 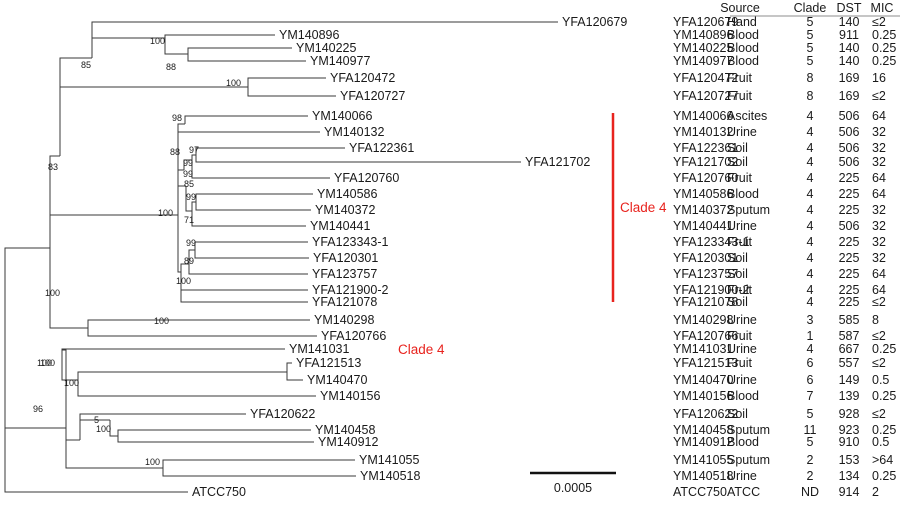 I want to click on tip-label-YFA120472: YFA120472, so click(x=362, y=78).